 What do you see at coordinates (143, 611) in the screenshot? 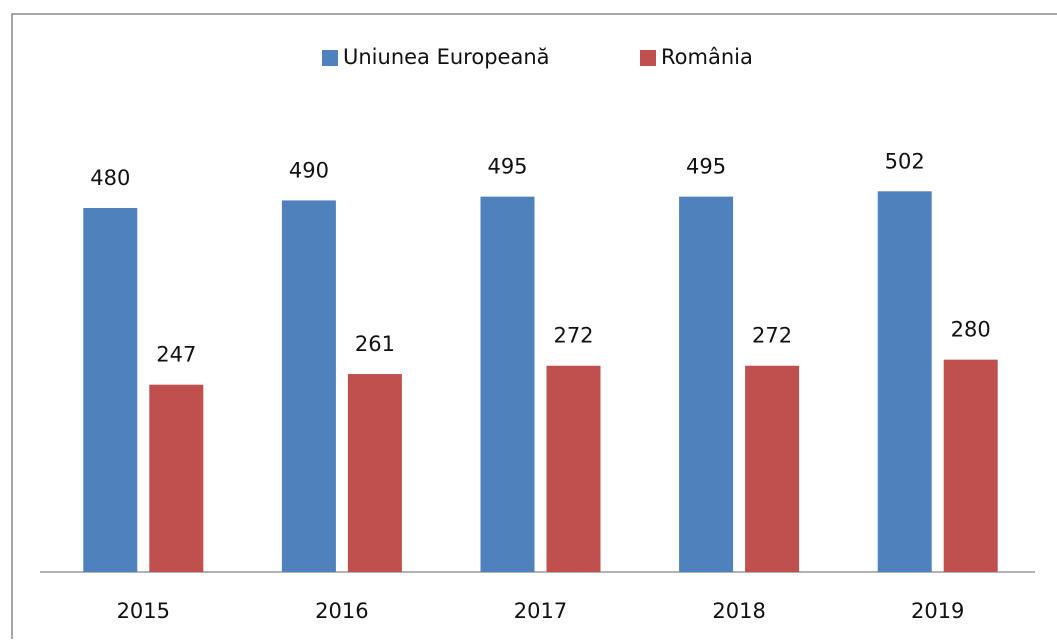
I see `x-tick-label: 2015` at bounding box center [143, 611].